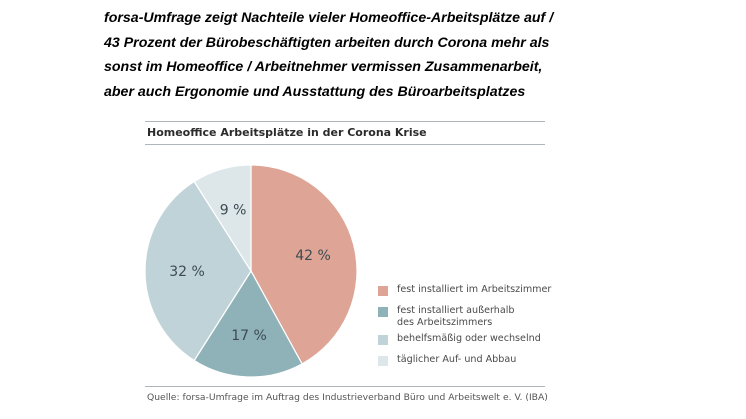  I want to click on pie-slice-label-3: 32 %, so click(187, 272).